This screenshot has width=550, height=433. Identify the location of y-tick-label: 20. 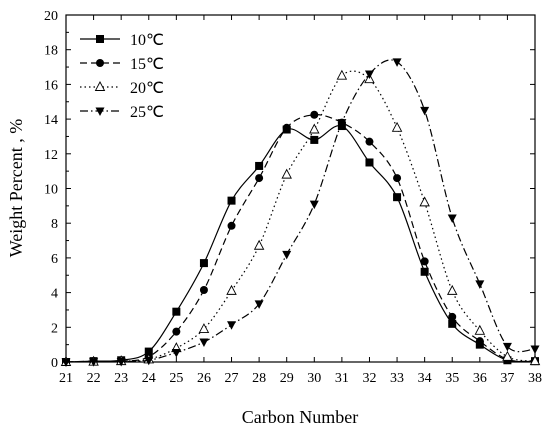
(51, 16).